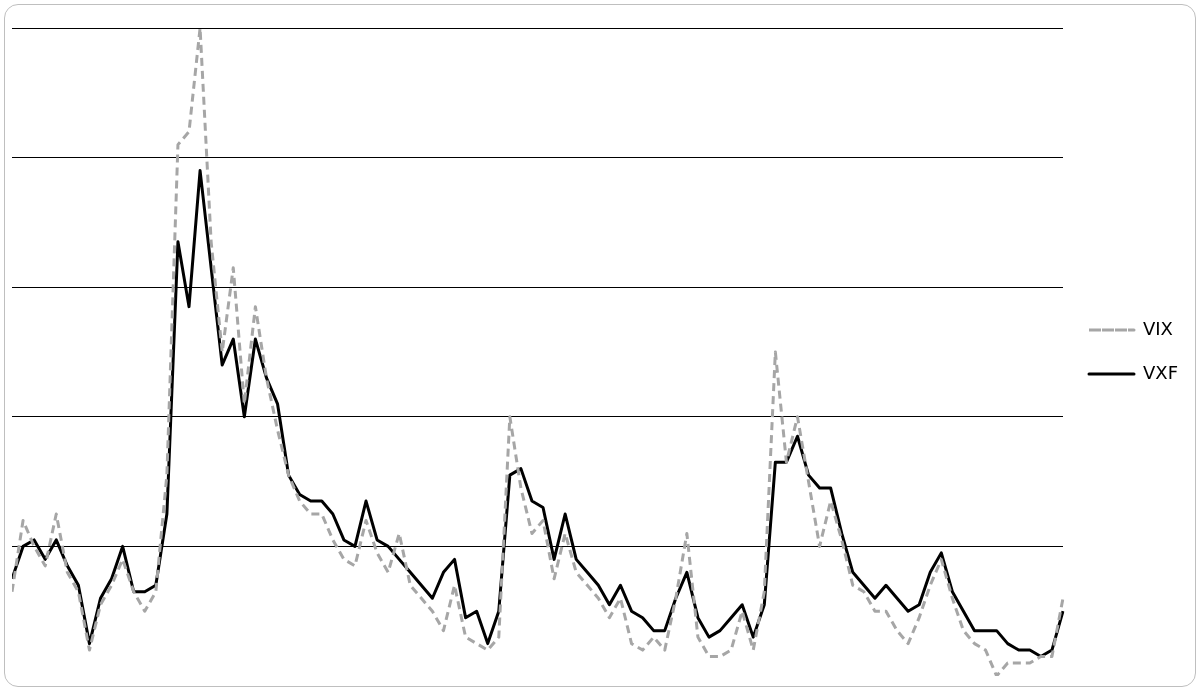 This screenshot has height=691, width=1200. What do you see at coordinates (1158, 328) in the screenshot?
I see `legend-label: VIX` at bounding box center [1158, 328].